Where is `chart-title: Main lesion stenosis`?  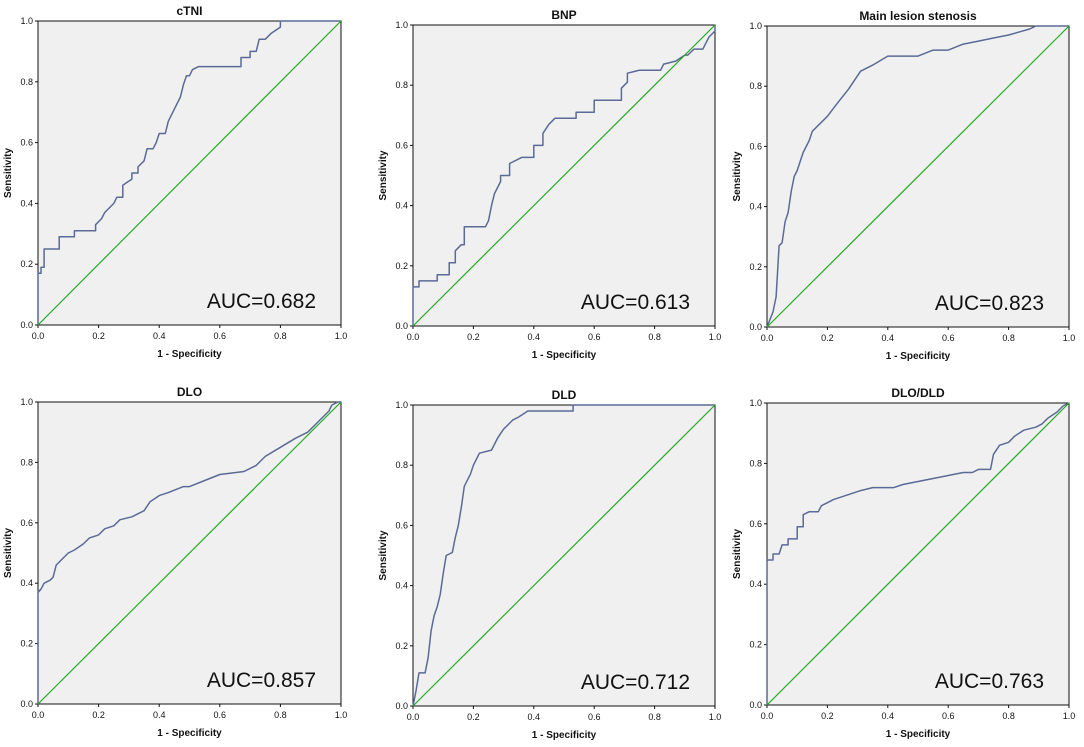 chart-title: Main lesion stenosis is located at coordinates (918, 16).